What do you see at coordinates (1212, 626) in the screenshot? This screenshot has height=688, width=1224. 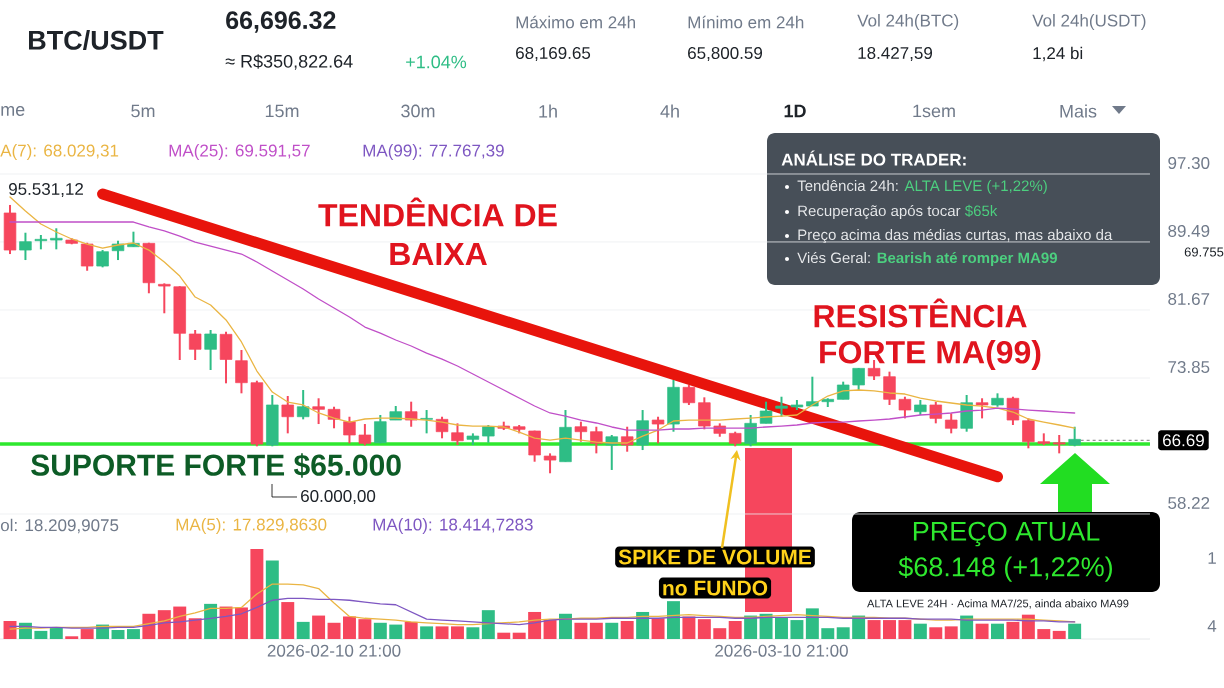 I see `text: 4` at bounding box center [1212, 626].